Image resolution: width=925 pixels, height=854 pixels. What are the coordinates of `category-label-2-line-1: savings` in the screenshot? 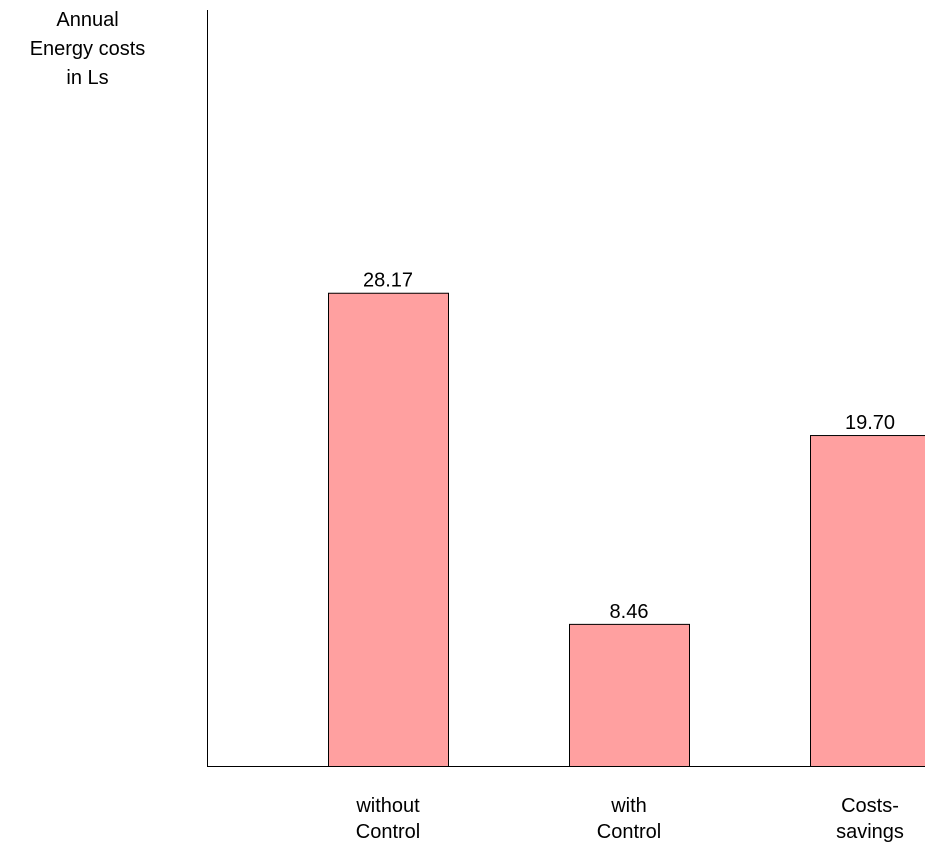 It's located at (870, 832).